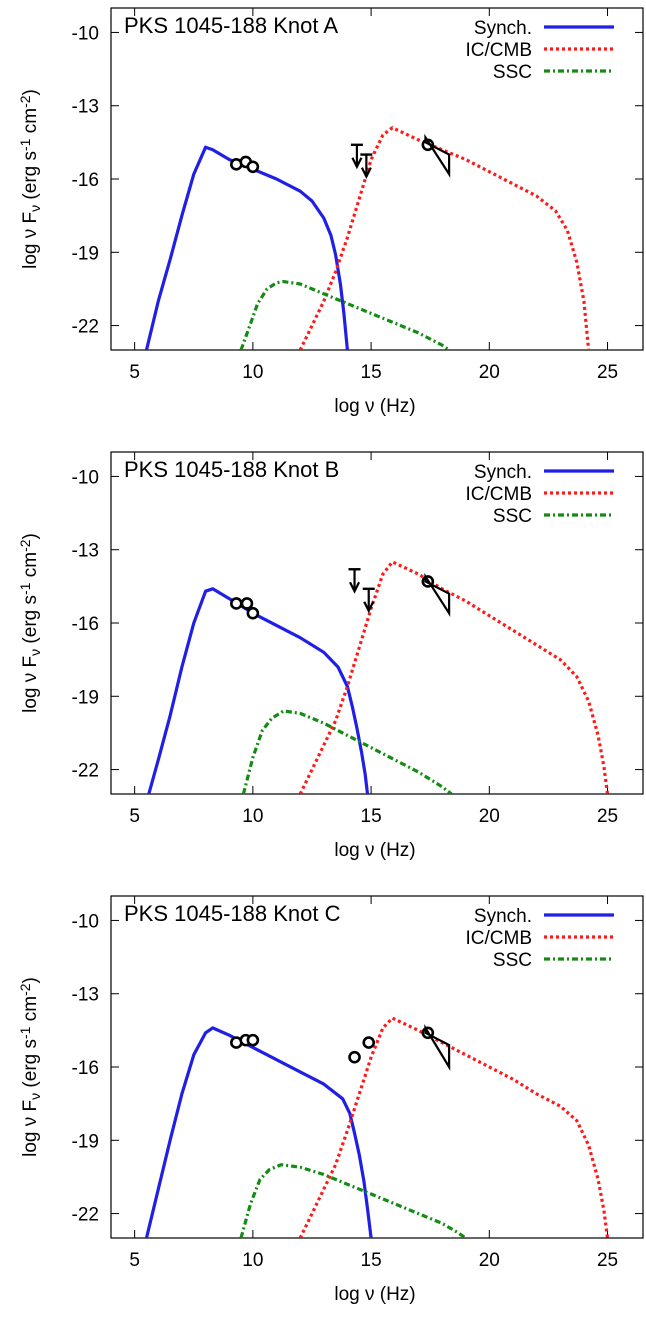 This screenshot has height=1322, width=646. Describe the element at coordinates (231, 469) in the screenshot. I see `panel-title: PKS 1045-188 Knot B` at that location.